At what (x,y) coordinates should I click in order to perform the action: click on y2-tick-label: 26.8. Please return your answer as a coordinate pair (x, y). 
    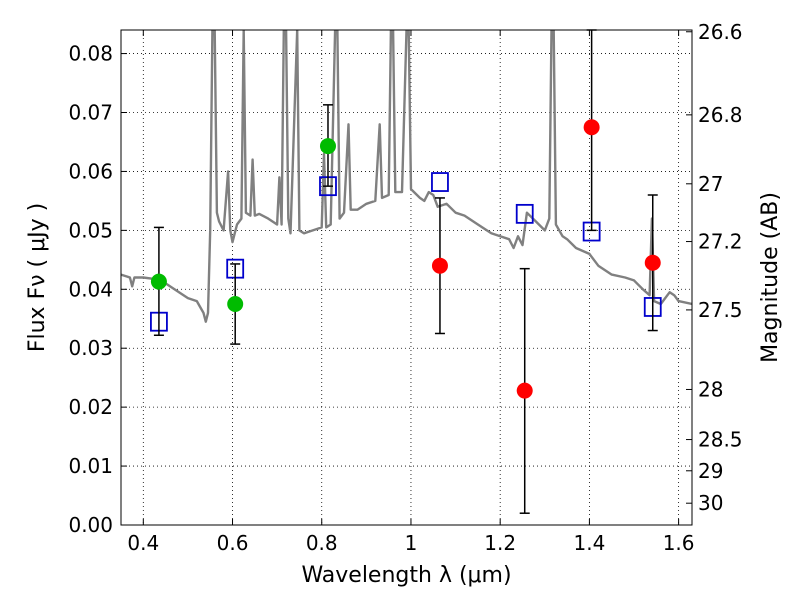
    Looking at the image, I should click on (720, 115).